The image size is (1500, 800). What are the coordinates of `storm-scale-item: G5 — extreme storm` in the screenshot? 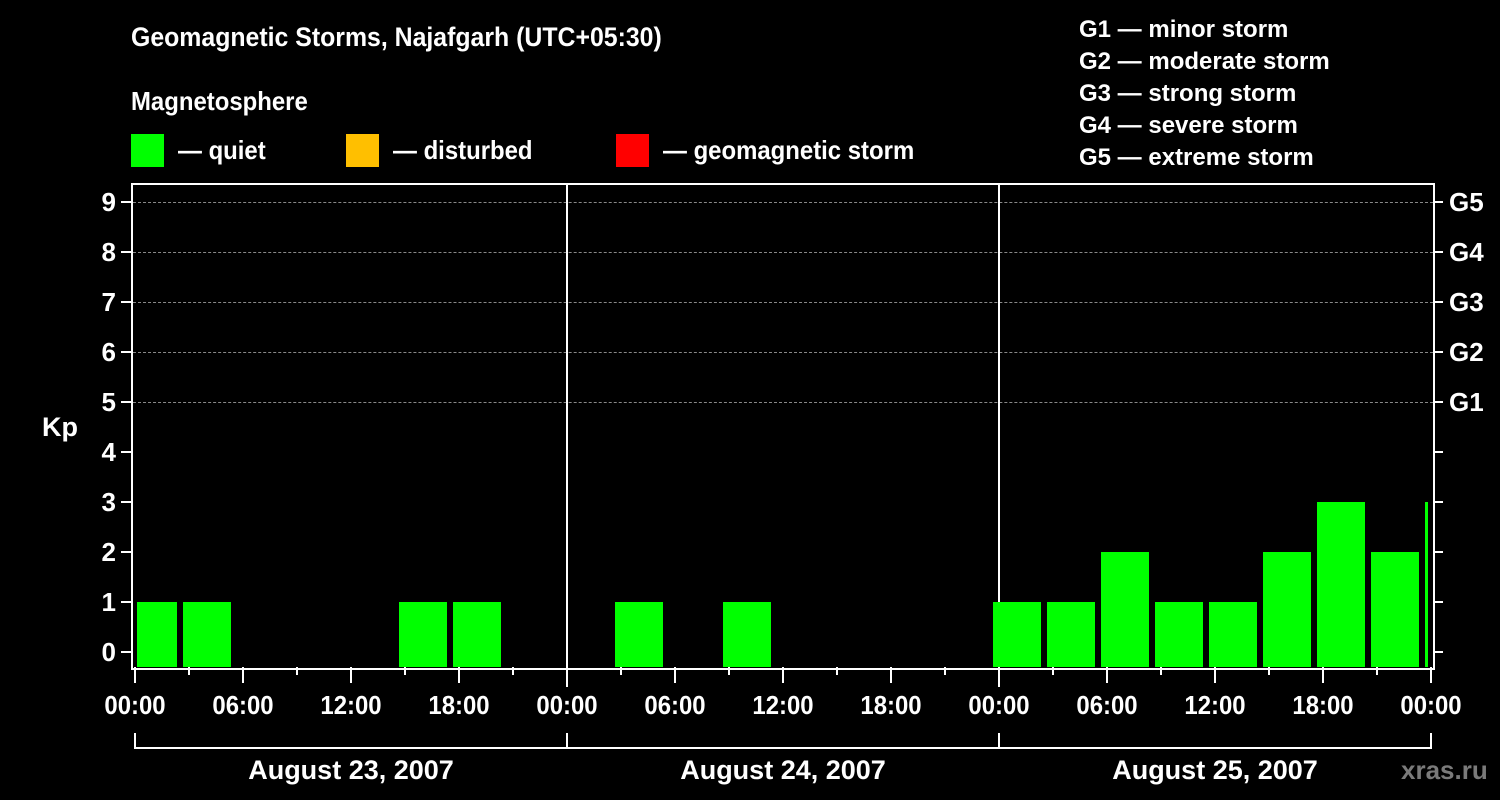 It's located at (1196, 157).